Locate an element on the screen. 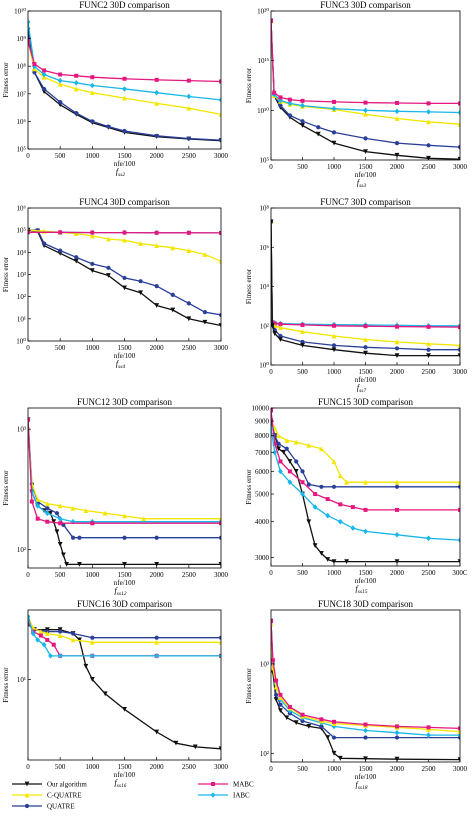  figure-sub-label: fss3 is located at coordinates (362, 183).